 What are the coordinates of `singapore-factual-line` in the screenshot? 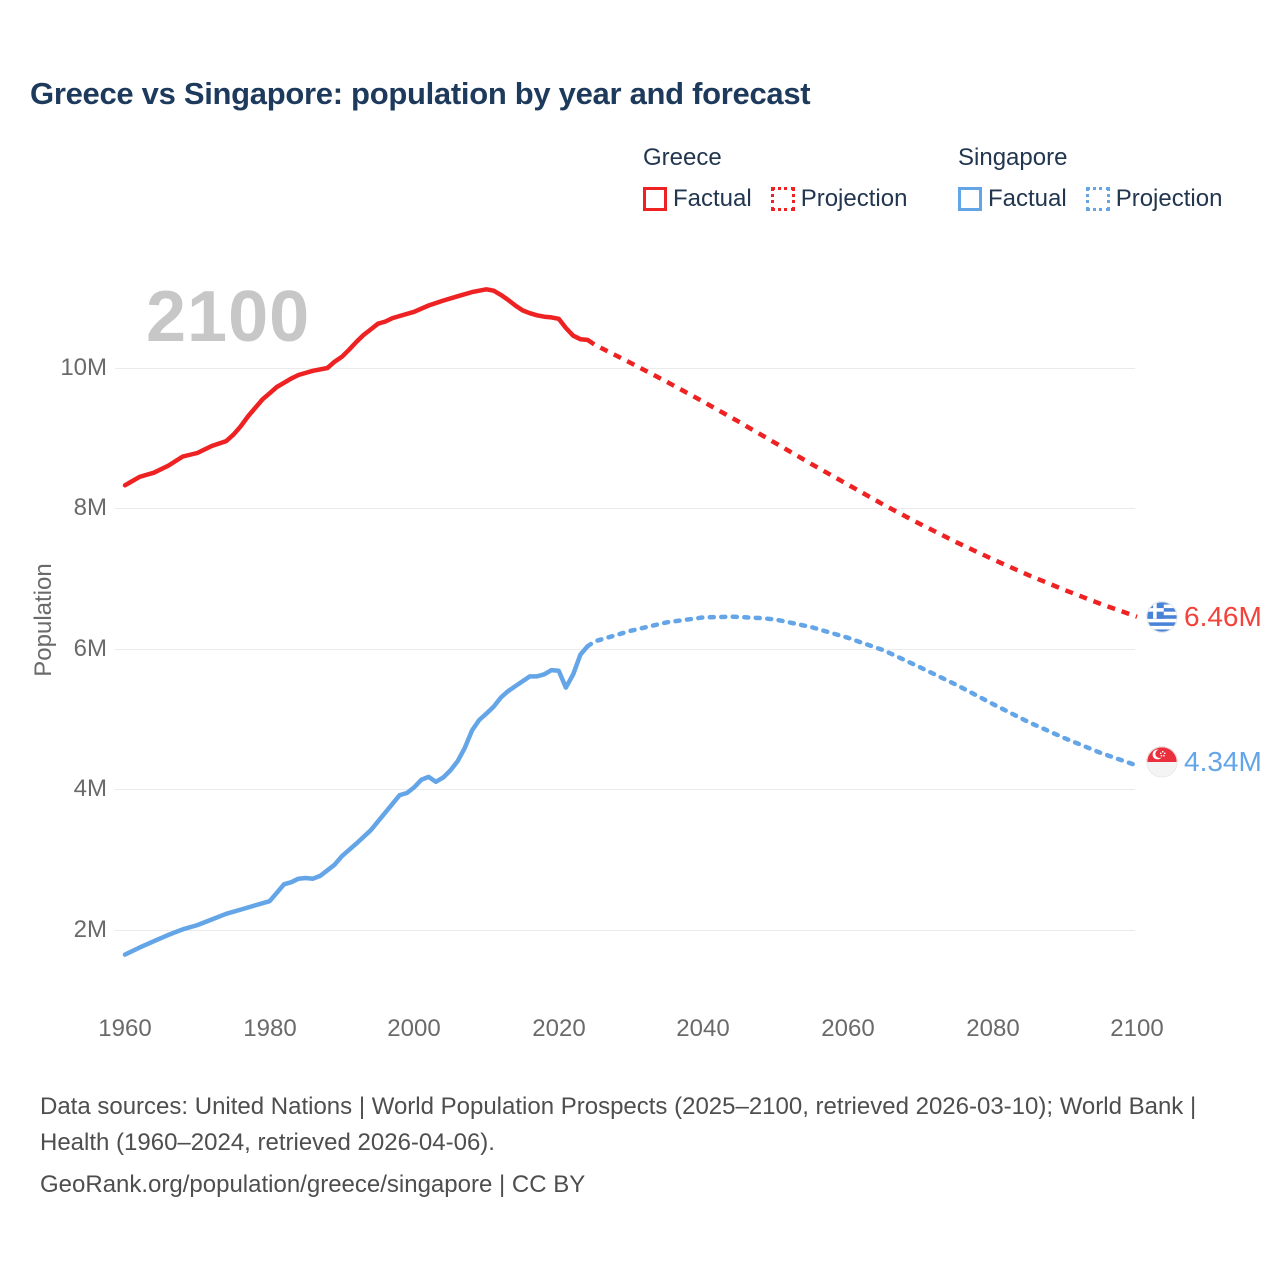 It's located at (356, 800).